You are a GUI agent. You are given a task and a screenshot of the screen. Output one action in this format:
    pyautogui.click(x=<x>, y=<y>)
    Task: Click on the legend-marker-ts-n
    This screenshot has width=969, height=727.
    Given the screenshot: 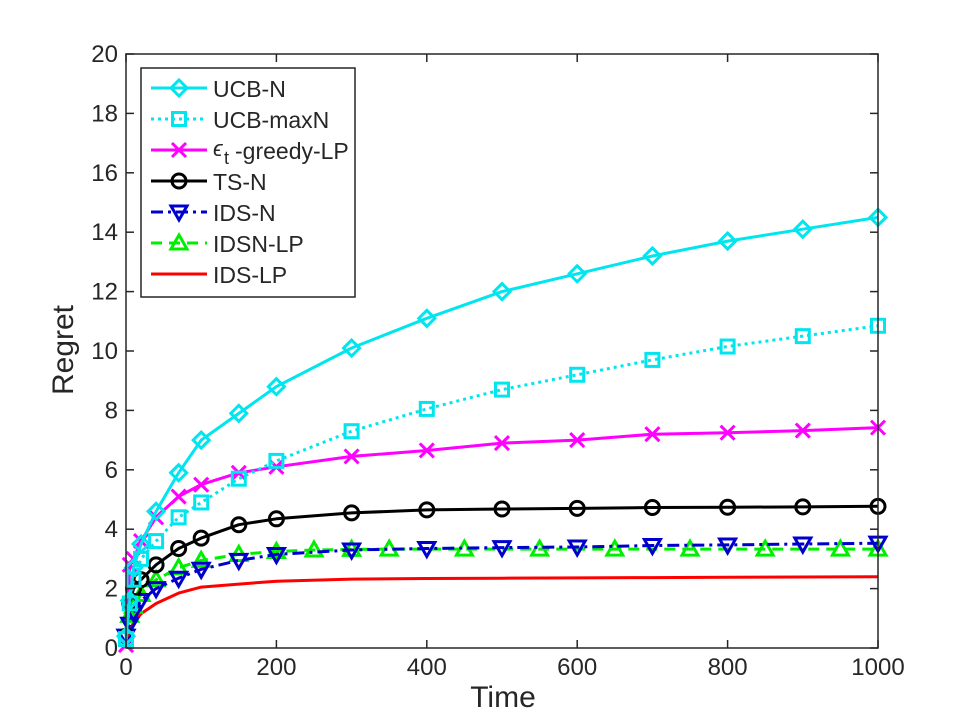 What is the action you would take?
    pyautogui.click(x=179, y=181)
    